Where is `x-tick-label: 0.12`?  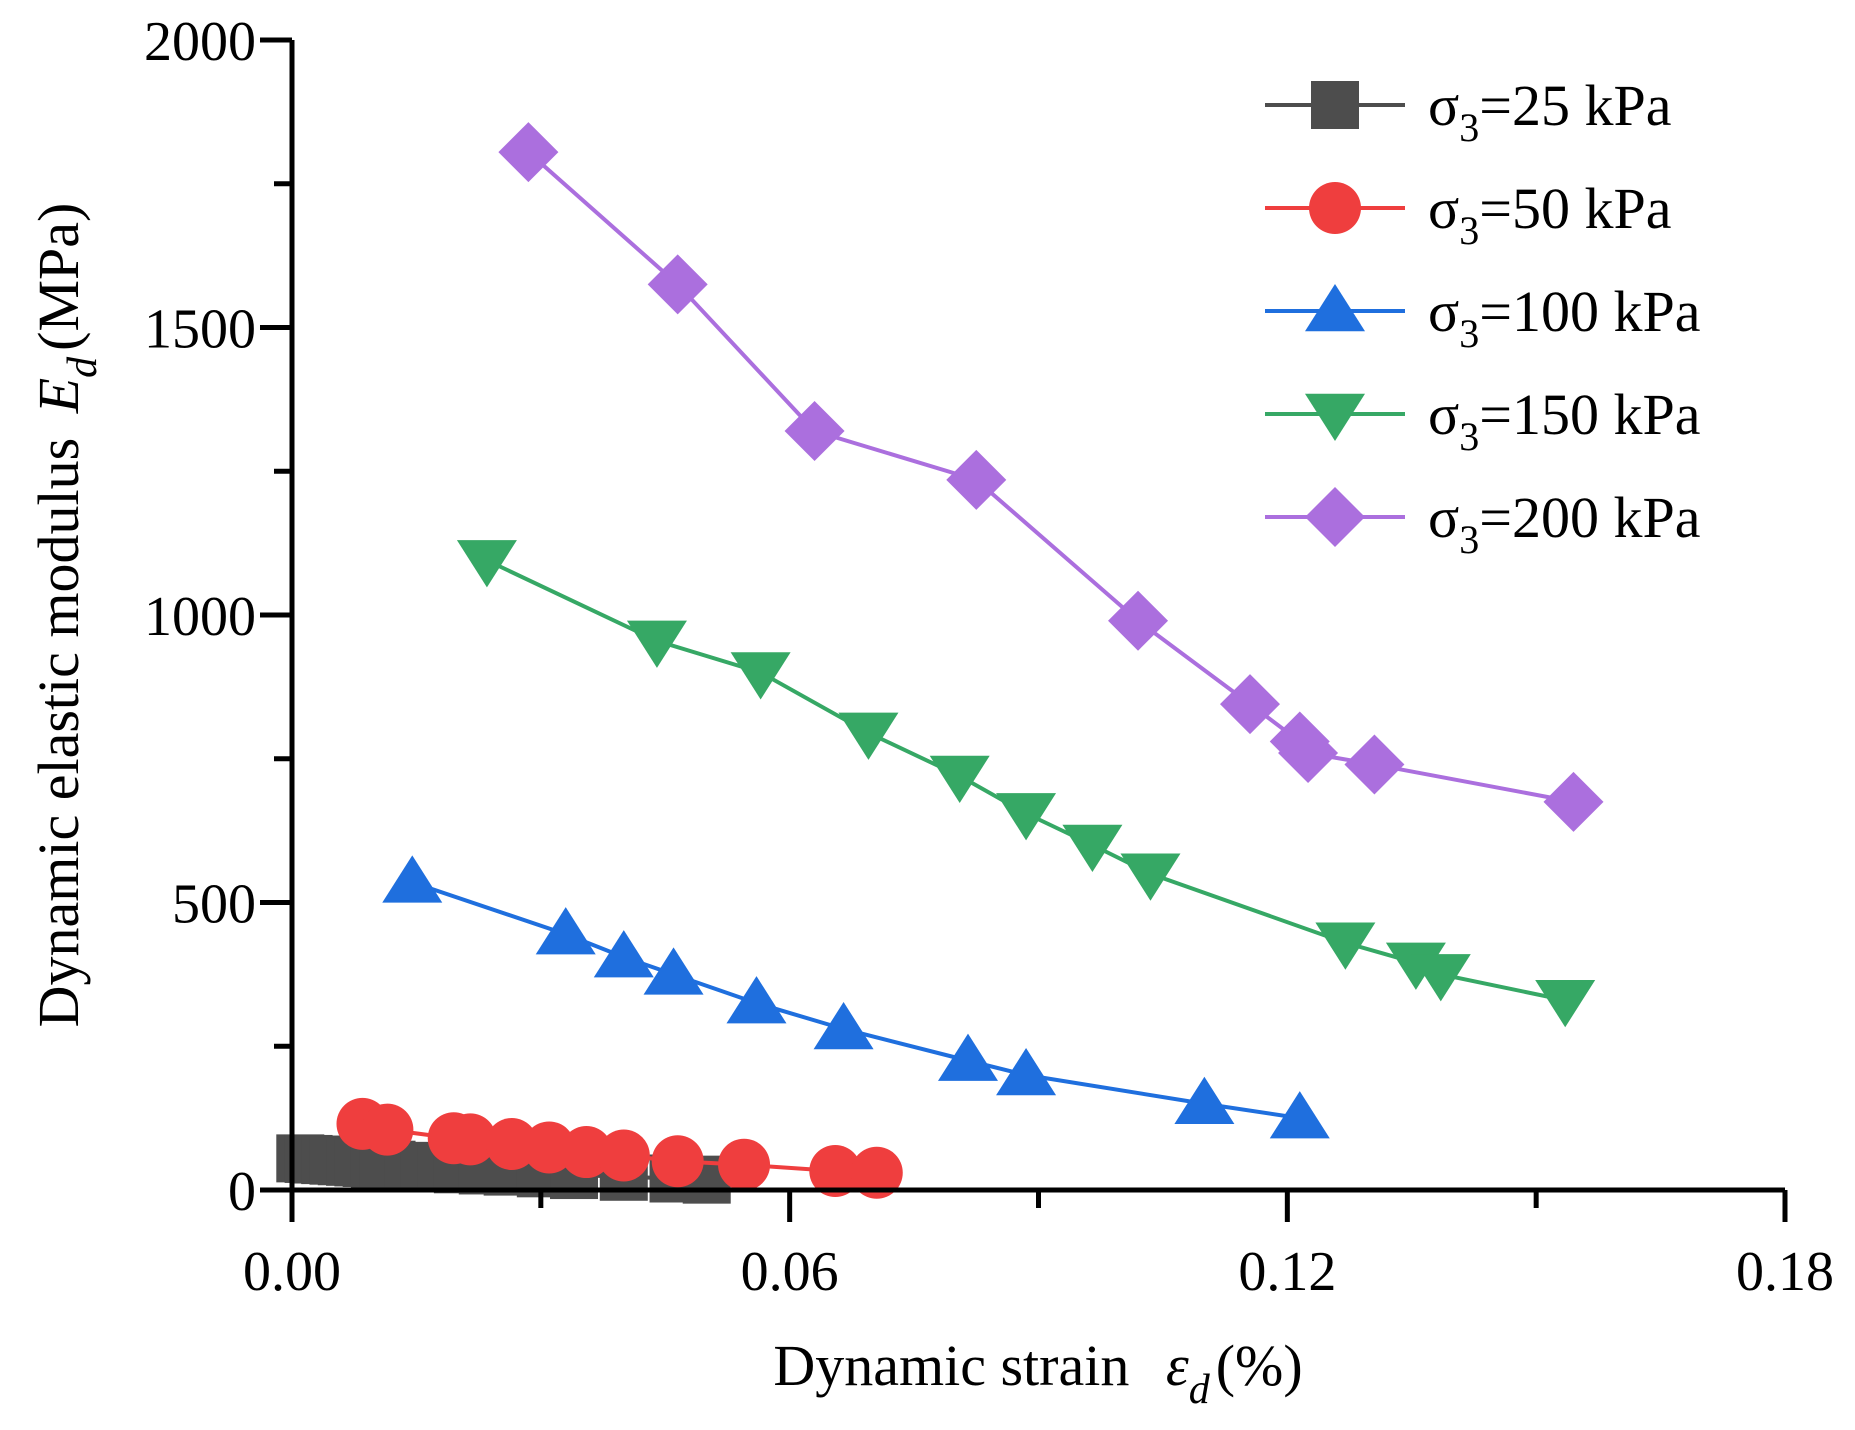 x-tick-label: 0.12 is located at coordinates (1287, 1272).